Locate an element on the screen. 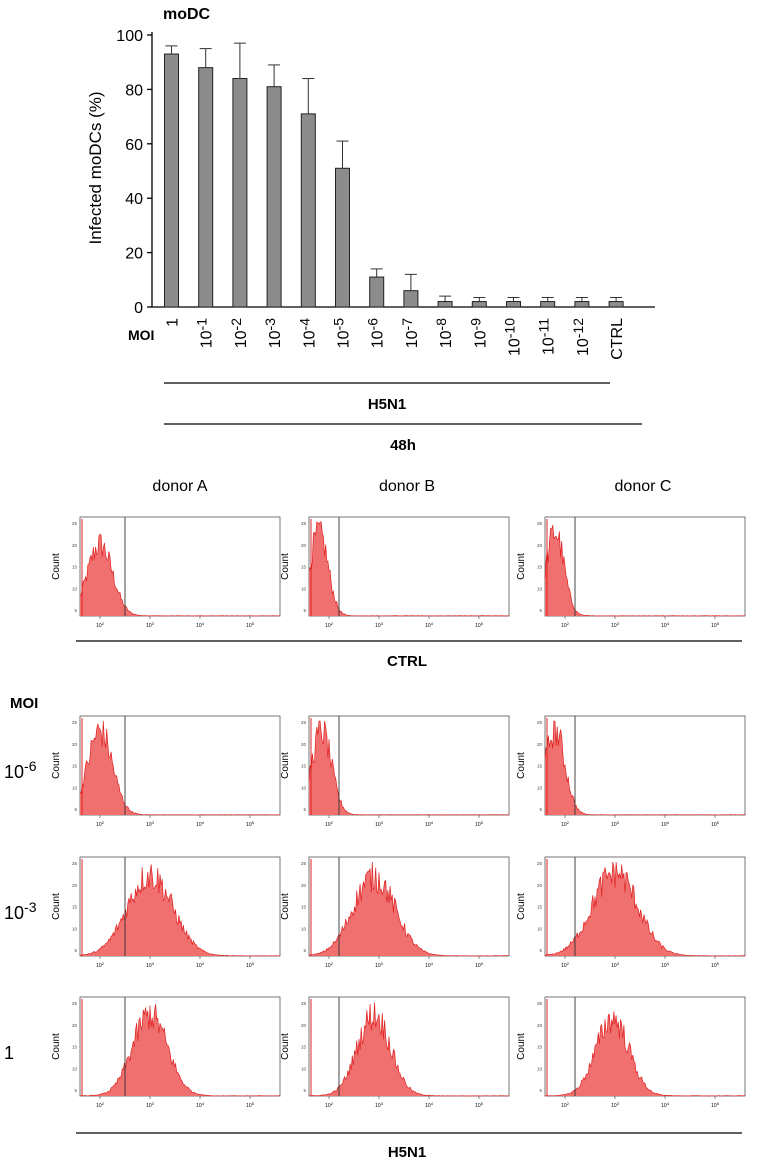  x-tick-label: 10-4 is located at coordinates (307, 333).